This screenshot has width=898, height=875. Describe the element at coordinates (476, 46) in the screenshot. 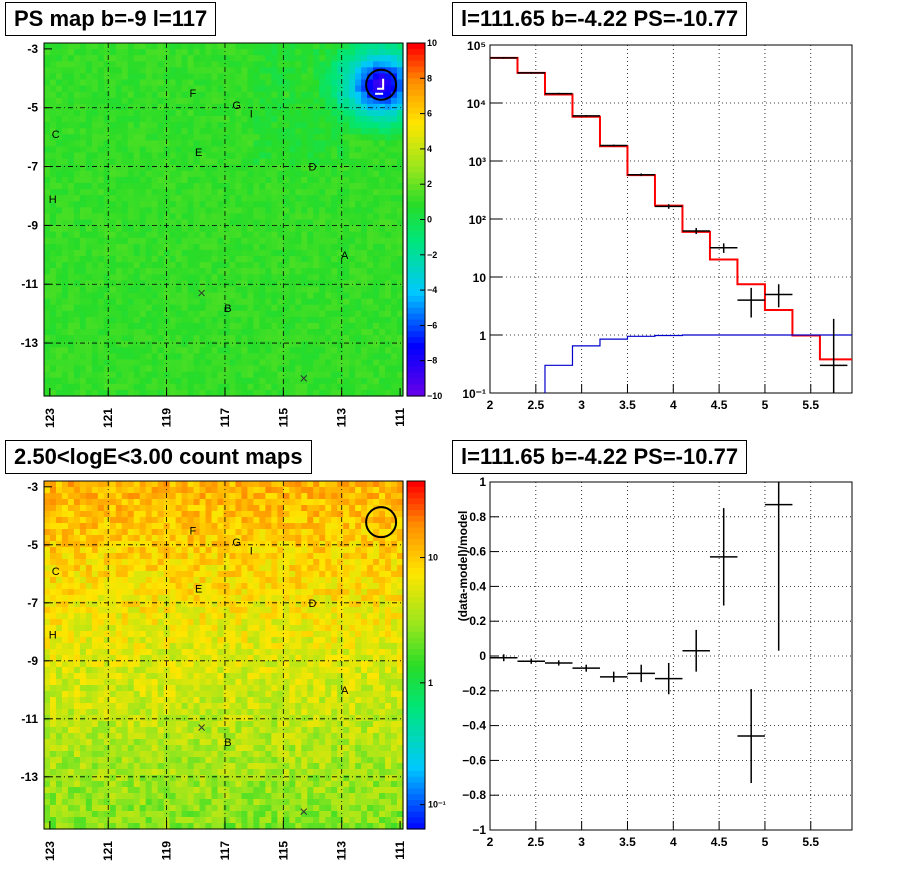

I see `y-tick-label: 10⁵` at that location.